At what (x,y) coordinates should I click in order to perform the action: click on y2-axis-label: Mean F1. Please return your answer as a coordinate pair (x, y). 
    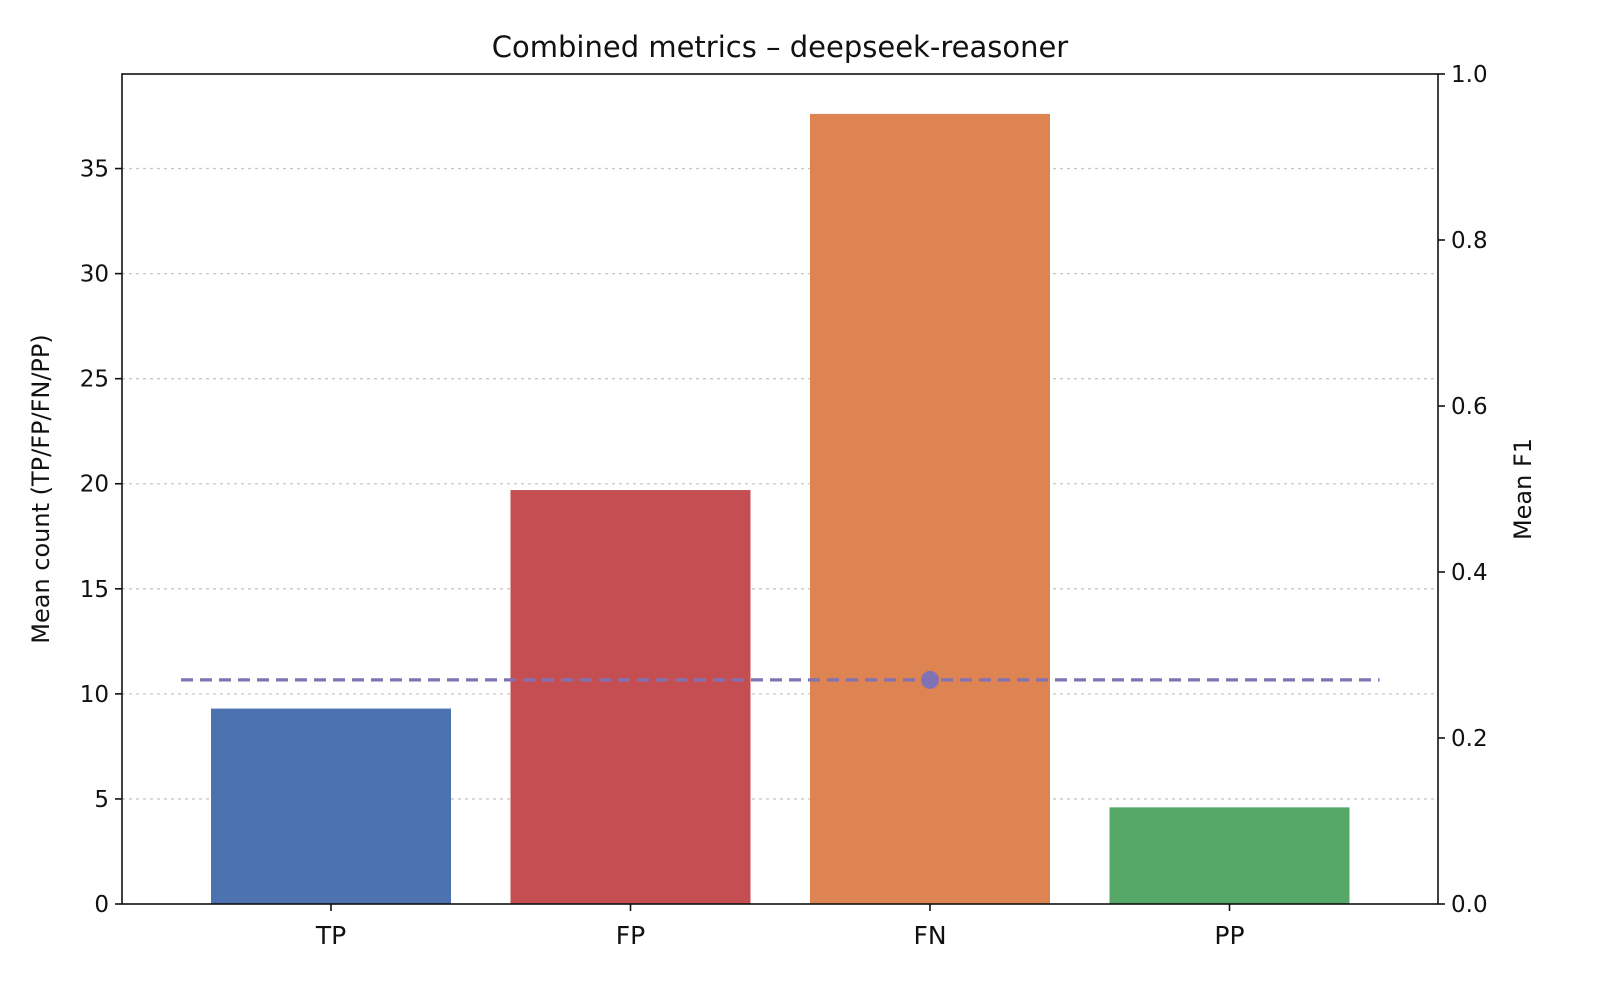
    Looking at the image, I should click on (1523, 489).